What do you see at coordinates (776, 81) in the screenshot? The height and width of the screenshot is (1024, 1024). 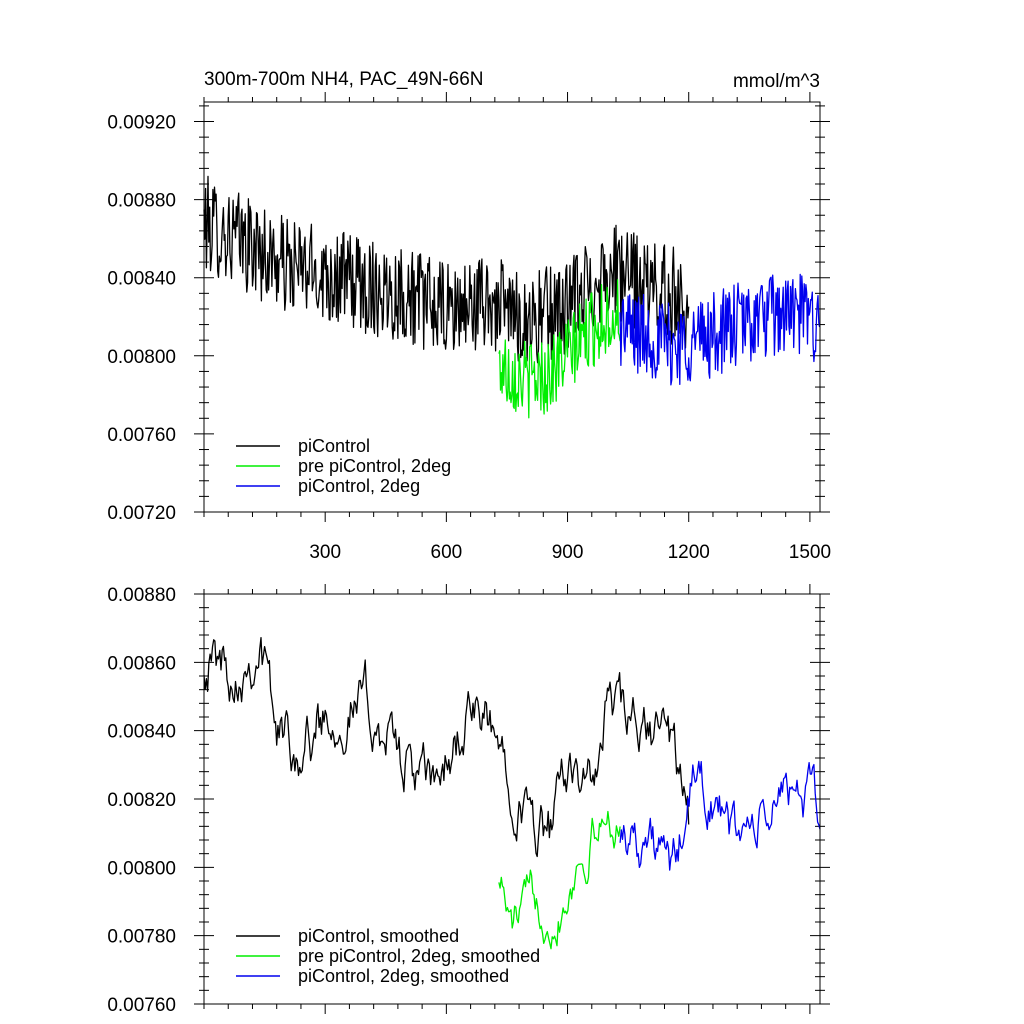 I see `units-label: mmol/m^3` at bounding box center [776, 81].